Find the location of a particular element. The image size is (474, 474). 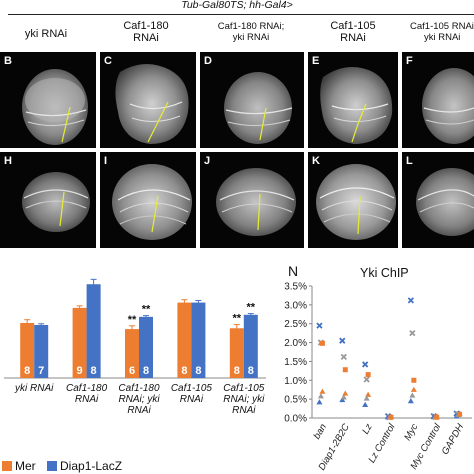

column-label-line2: RNAi is located at coordinates (146, 38).